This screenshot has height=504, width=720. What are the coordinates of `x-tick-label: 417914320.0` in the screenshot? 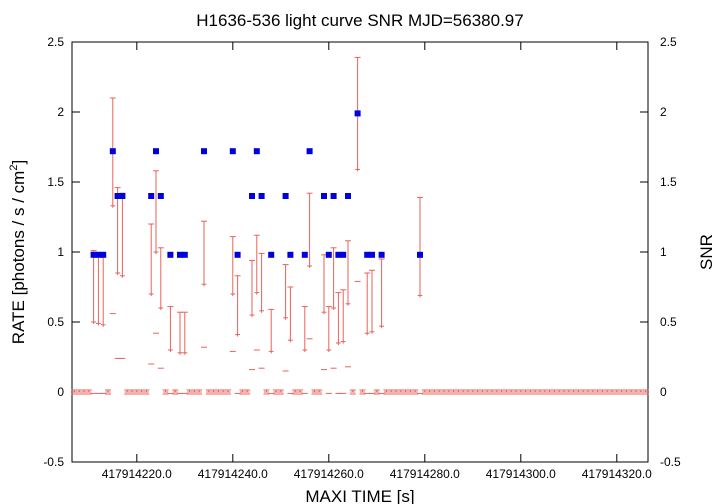 It's located at (617, 474).